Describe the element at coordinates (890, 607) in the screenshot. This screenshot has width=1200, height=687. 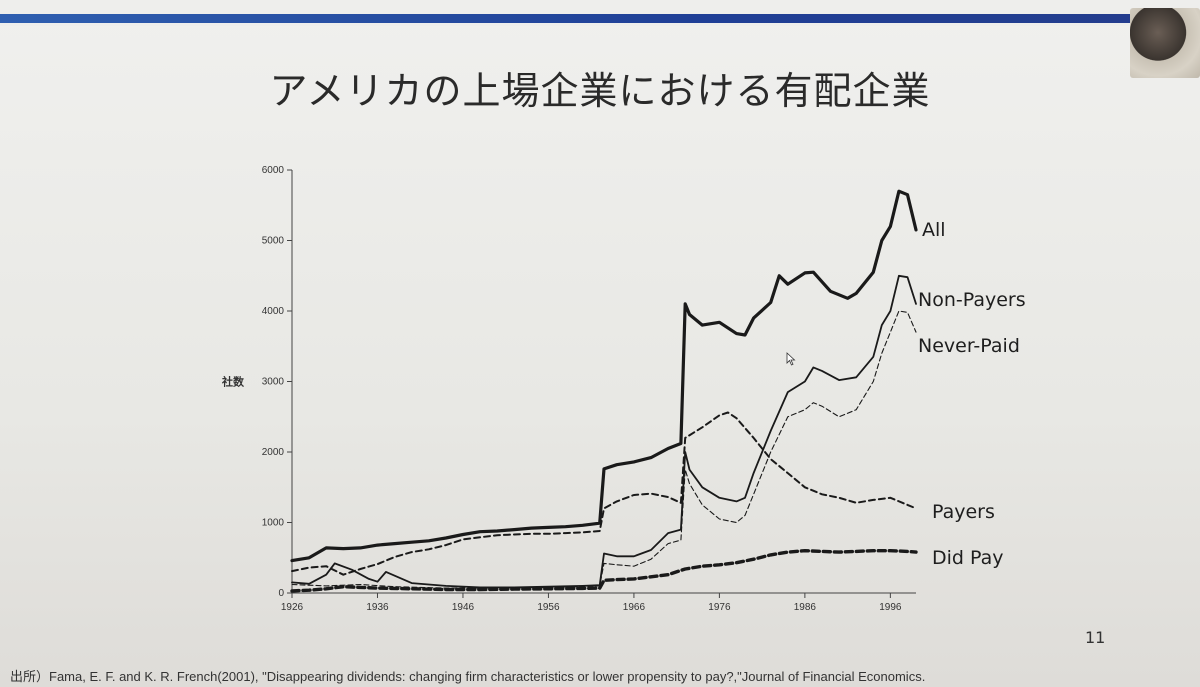
I see `x-tick-label: 1996` at that location.